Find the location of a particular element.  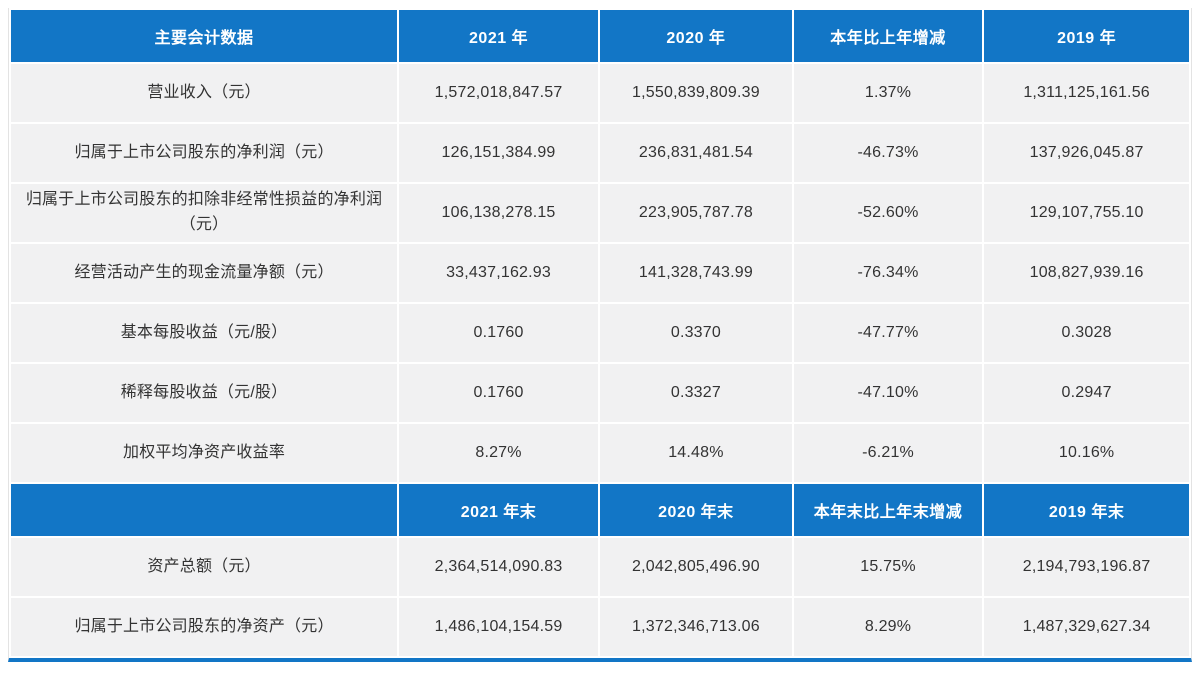

table-row: 加权平均净资产收益率 8.27% 14.48% -6.21% 10.16% is located at coordinates (600, 453).